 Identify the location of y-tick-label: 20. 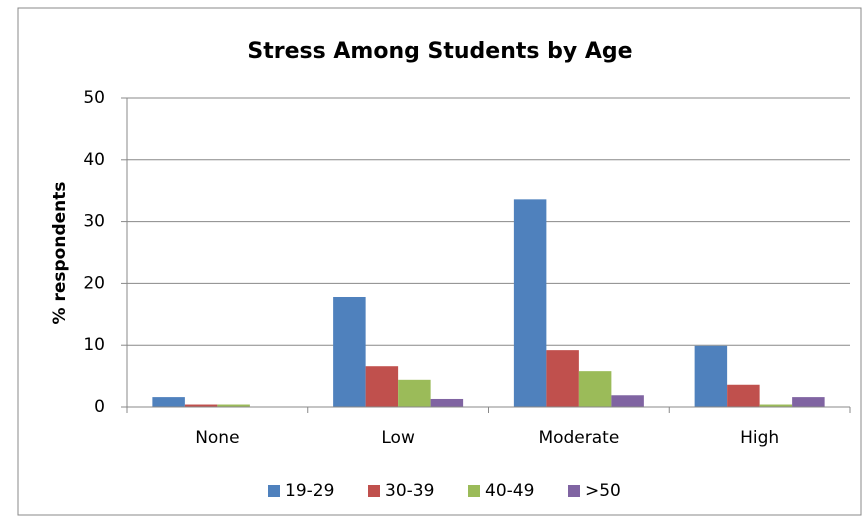
(94, 283).